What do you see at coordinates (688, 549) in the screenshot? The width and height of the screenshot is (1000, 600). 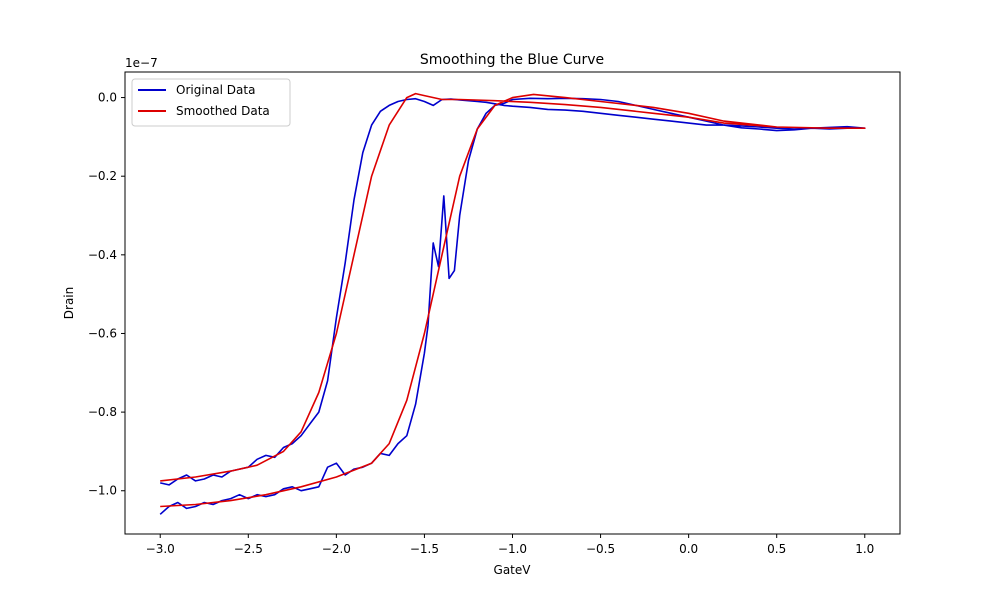 I see `x-tick-label: 0.0` at bounding box center [688, 549].